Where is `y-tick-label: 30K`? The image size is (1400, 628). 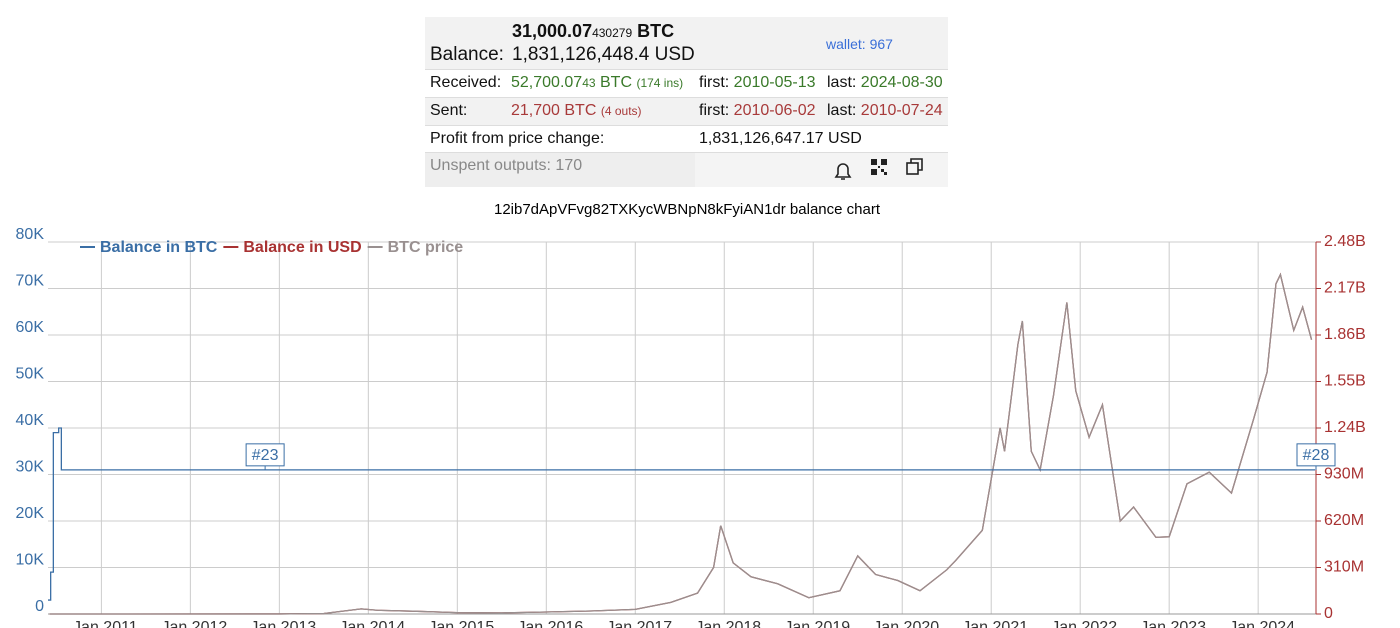 y-tick-label: 30K is located at coordinates (30, 467).